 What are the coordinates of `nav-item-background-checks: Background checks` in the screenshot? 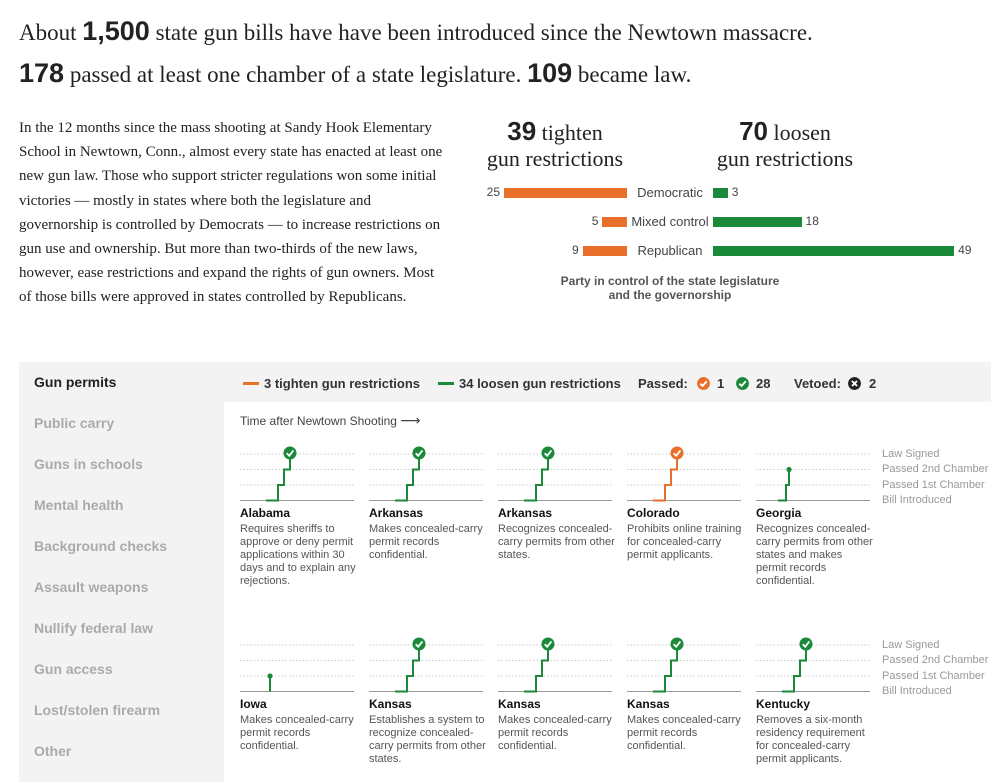 It's located at (101, 546).